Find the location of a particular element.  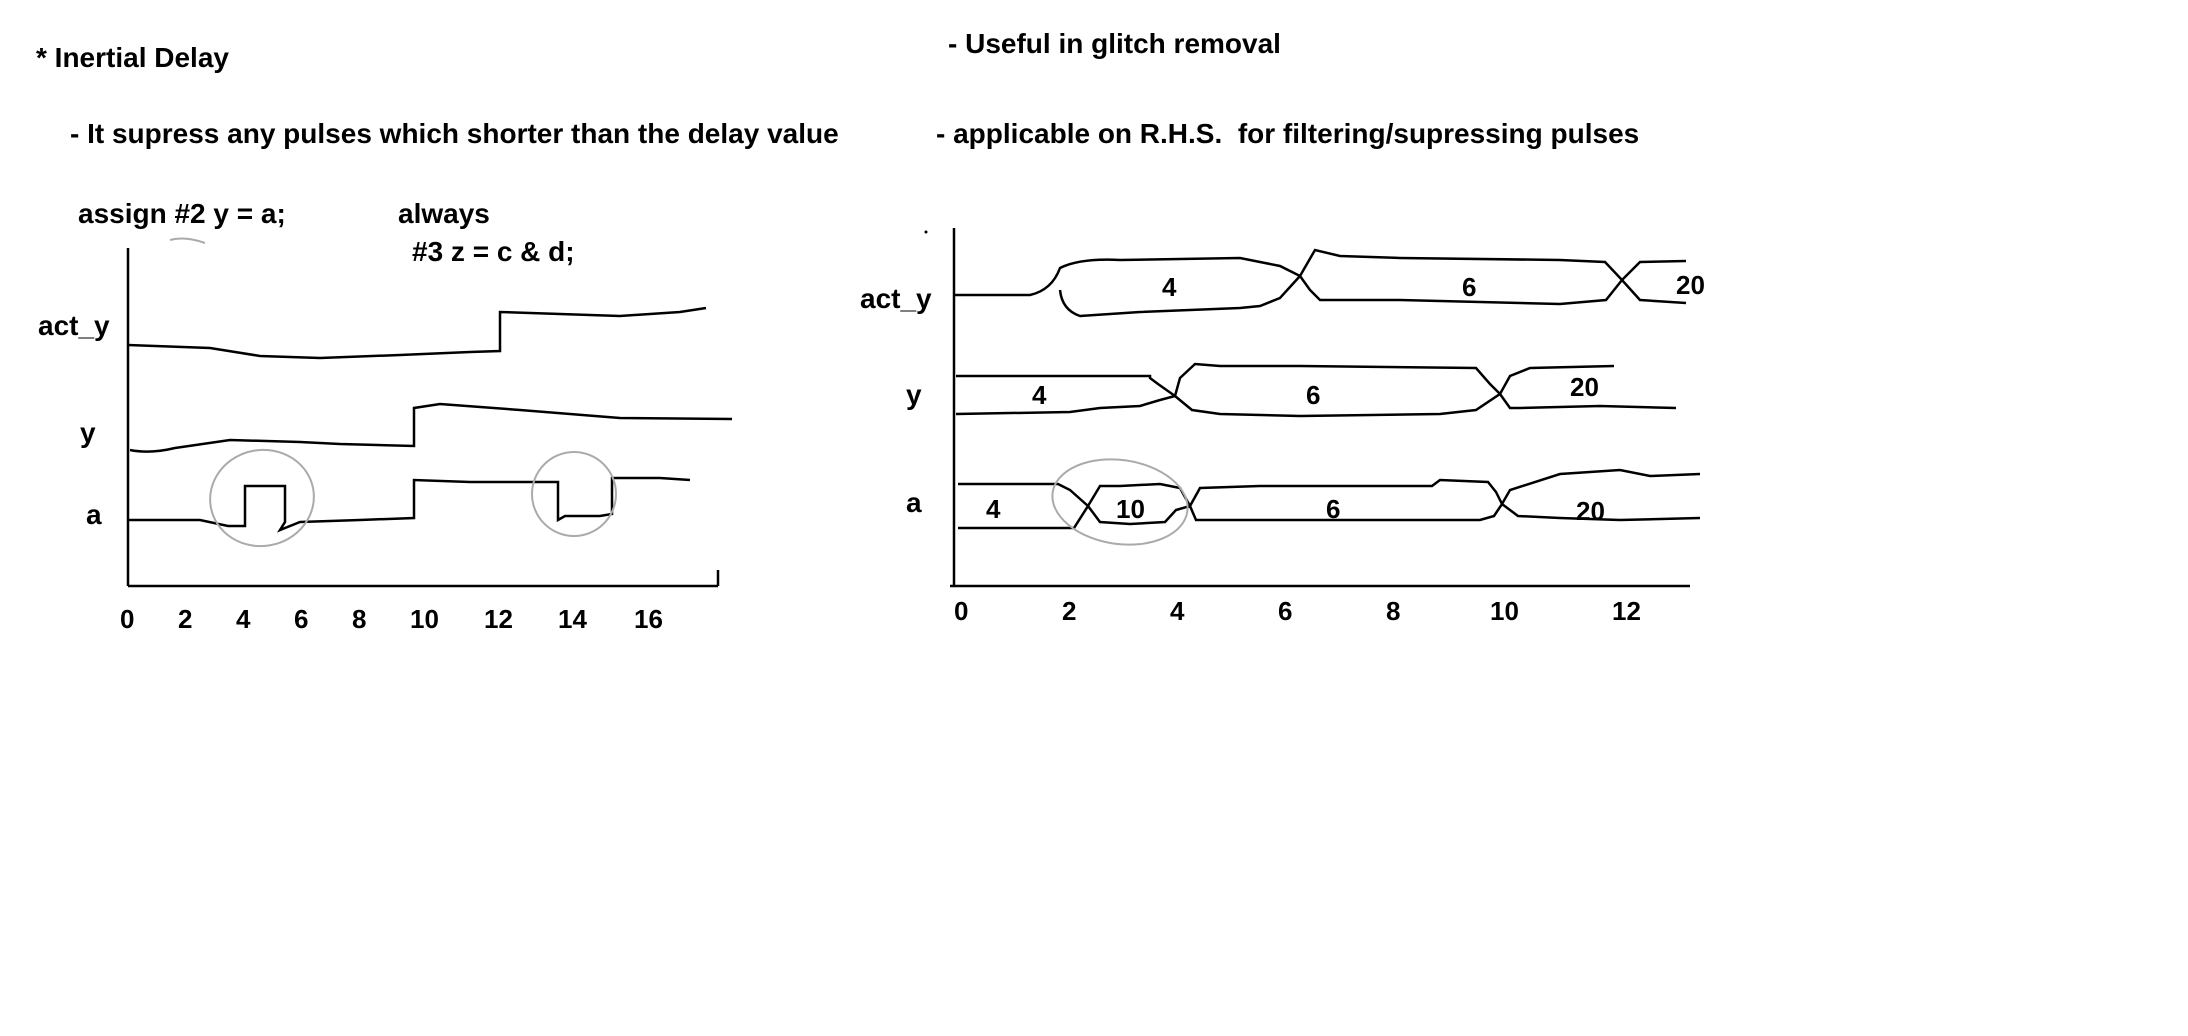

right-tick-label: 6 is located at coordinates (1285, 611).